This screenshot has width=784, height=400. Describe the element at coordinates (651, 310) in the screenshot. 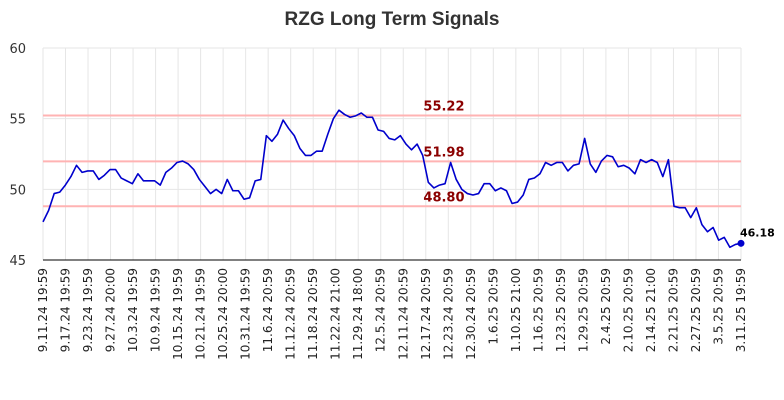

I see `x-tick-label: 2.14.25 21:00` at that location.